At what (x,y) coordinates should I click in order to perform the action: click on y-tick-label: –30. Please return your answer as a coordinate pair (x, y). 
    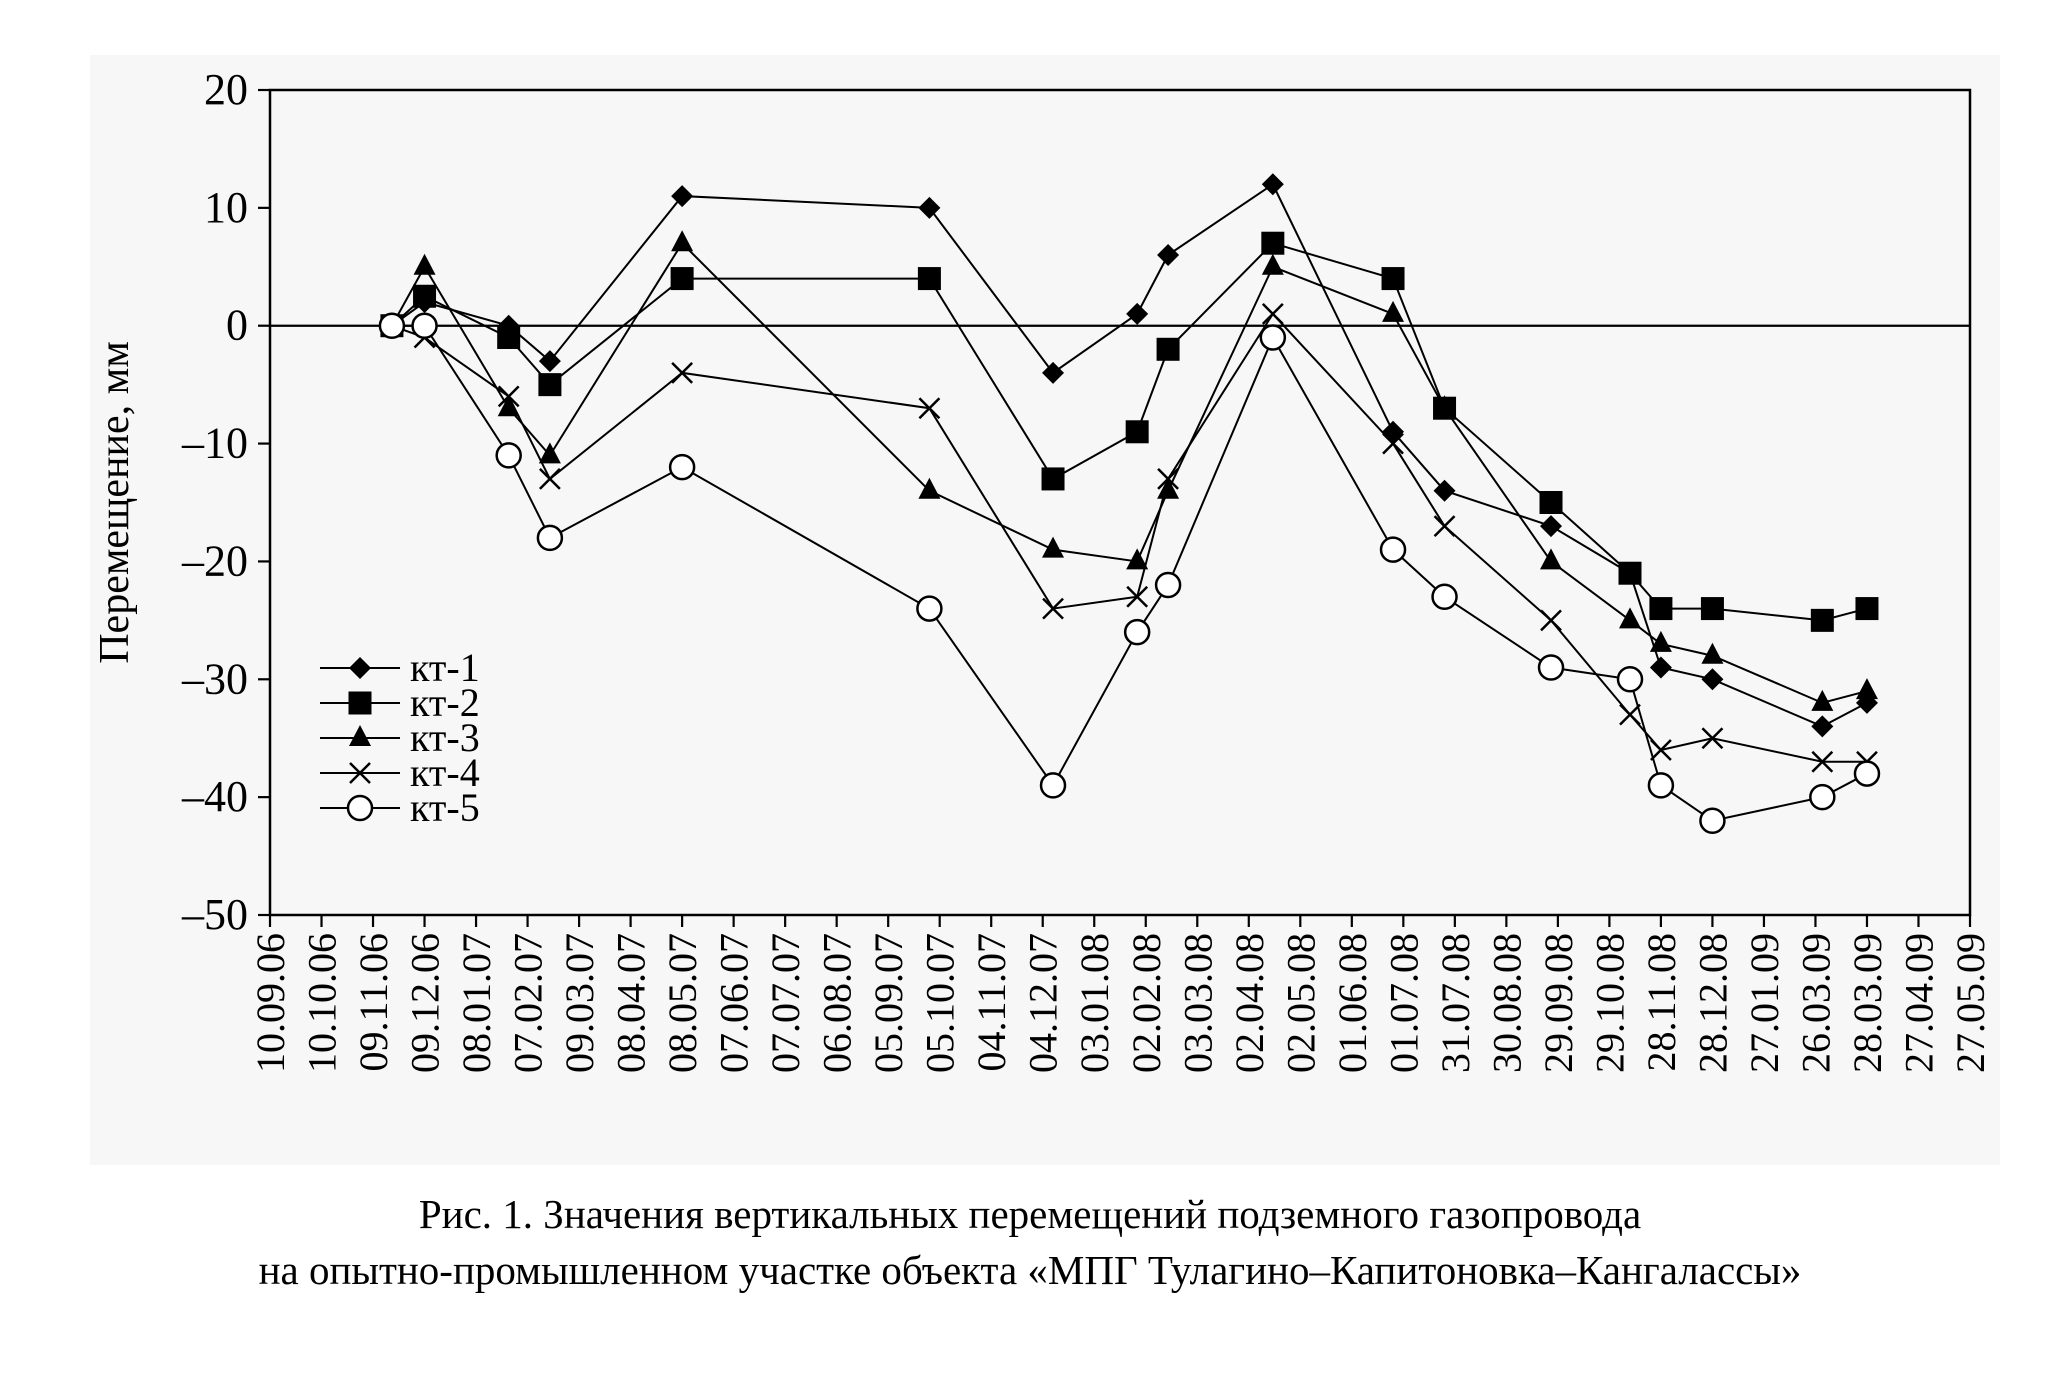
    Looking at the image, I should click on (214, 678).